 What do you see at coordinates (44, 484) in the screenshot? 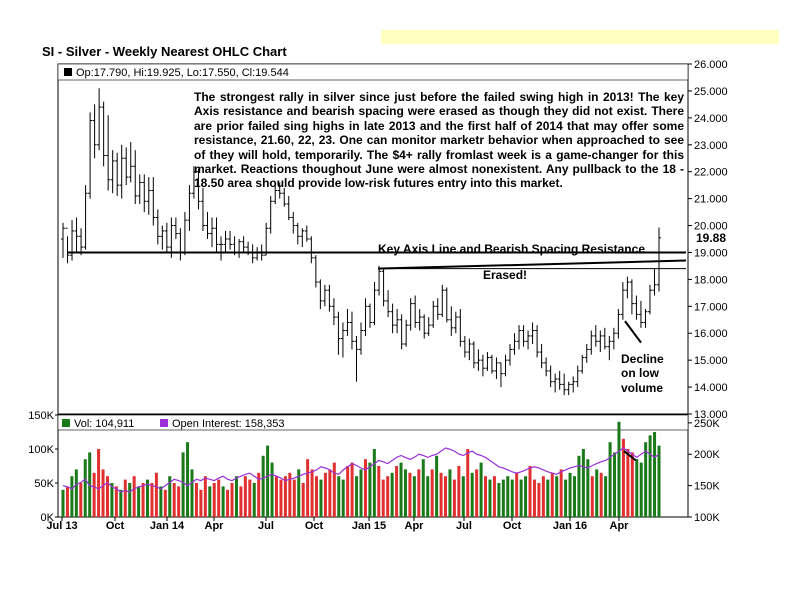
I see `vol-tick-label: 50K` at bounding box center [44, 484].